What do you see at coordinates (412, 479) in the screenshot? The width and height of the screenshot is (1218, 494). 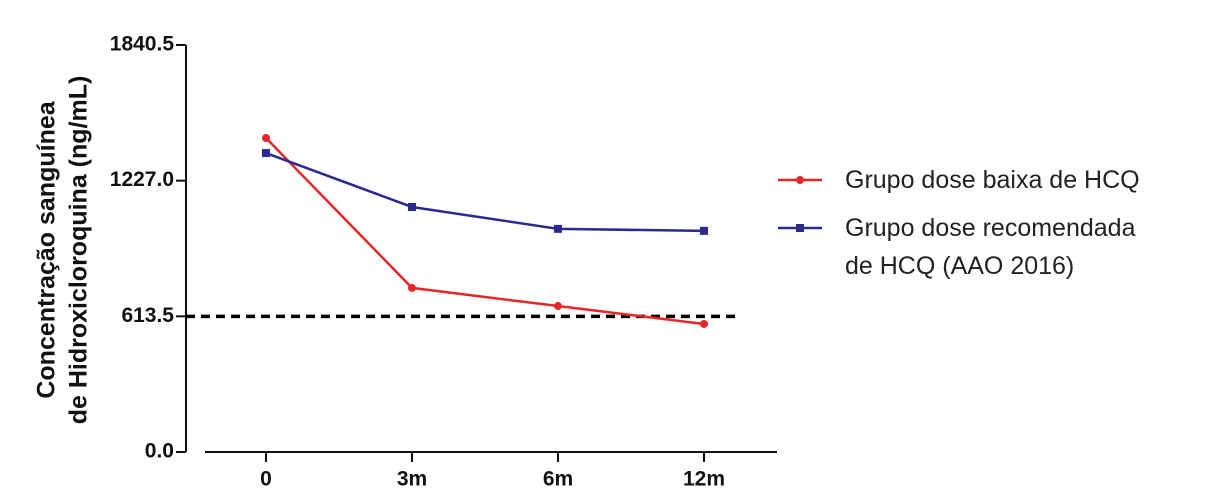 I see `x-tick-label: 3m` at bounding box center [412, 479].